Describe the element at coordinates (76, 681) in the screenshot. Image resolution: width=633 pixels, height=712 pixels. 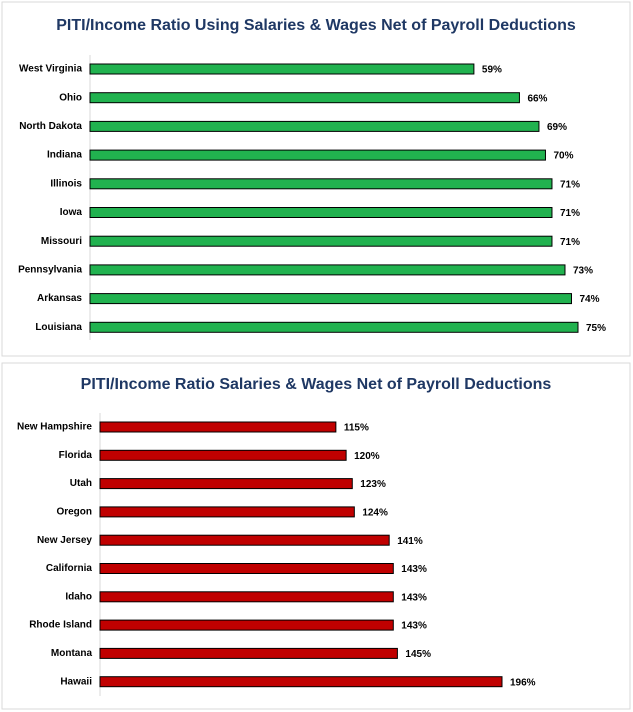
I see `category-label: Hawaii` at that location.